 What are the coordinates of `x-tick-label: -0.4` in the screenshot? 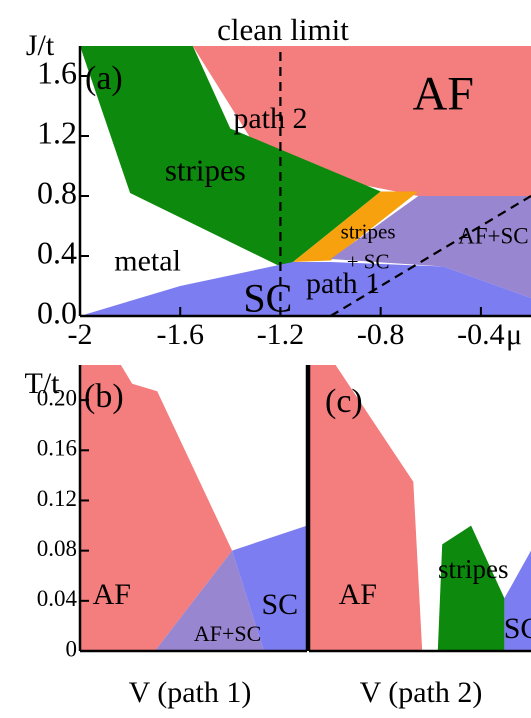 It's located at (481, 334).